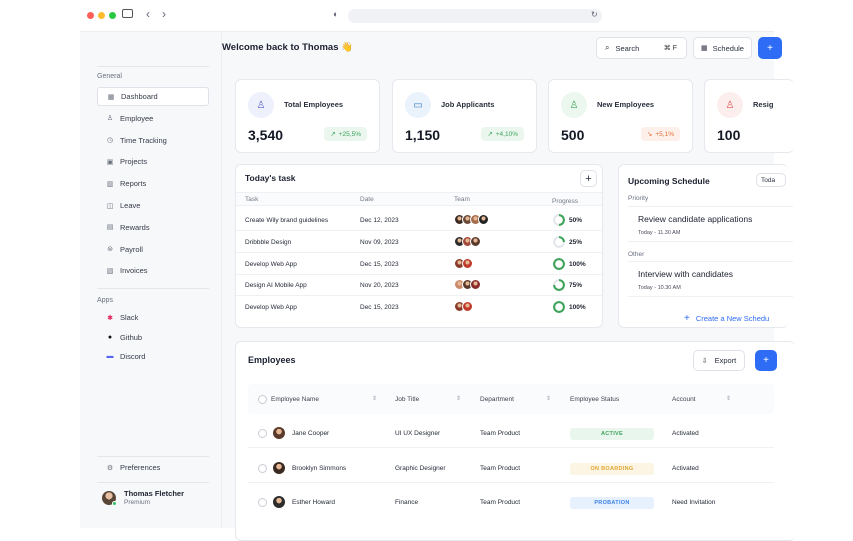 This screenshot has width=853, height=541. I want to click on stat-change-value: +4,10%, so click(506, 134).